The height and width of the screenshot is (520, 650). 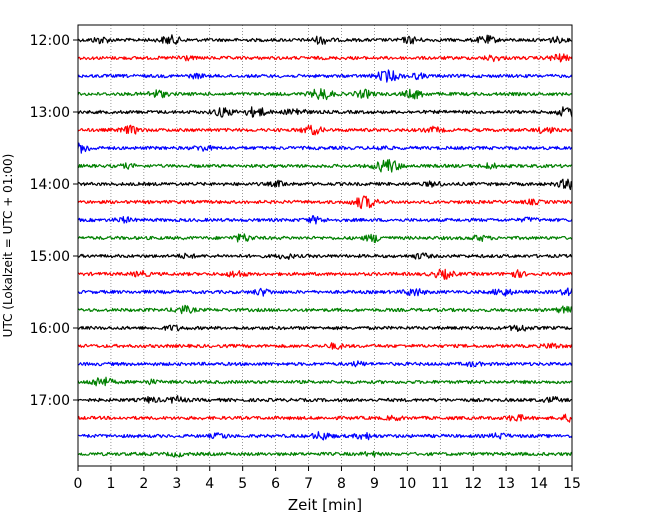 I want to click on x-tick-label: 0, so click(x=78, y=484).